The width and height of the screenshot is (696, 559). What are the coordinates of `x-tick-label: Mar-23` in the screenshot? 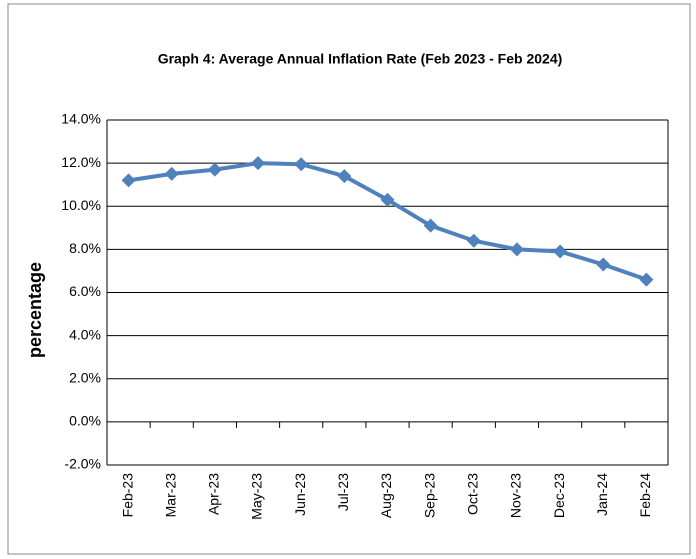 It's located at (170, 495).